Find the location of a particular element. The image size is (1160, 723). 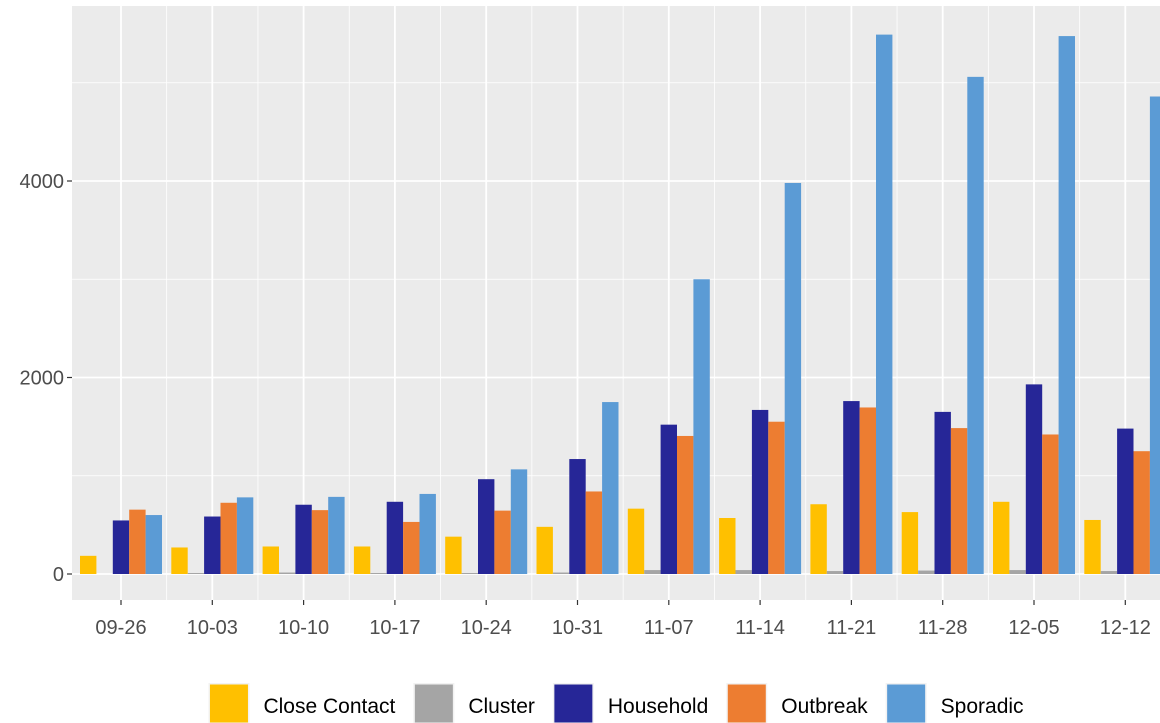

x-tick-label: 11-21 is located at coordinates (852, 628).